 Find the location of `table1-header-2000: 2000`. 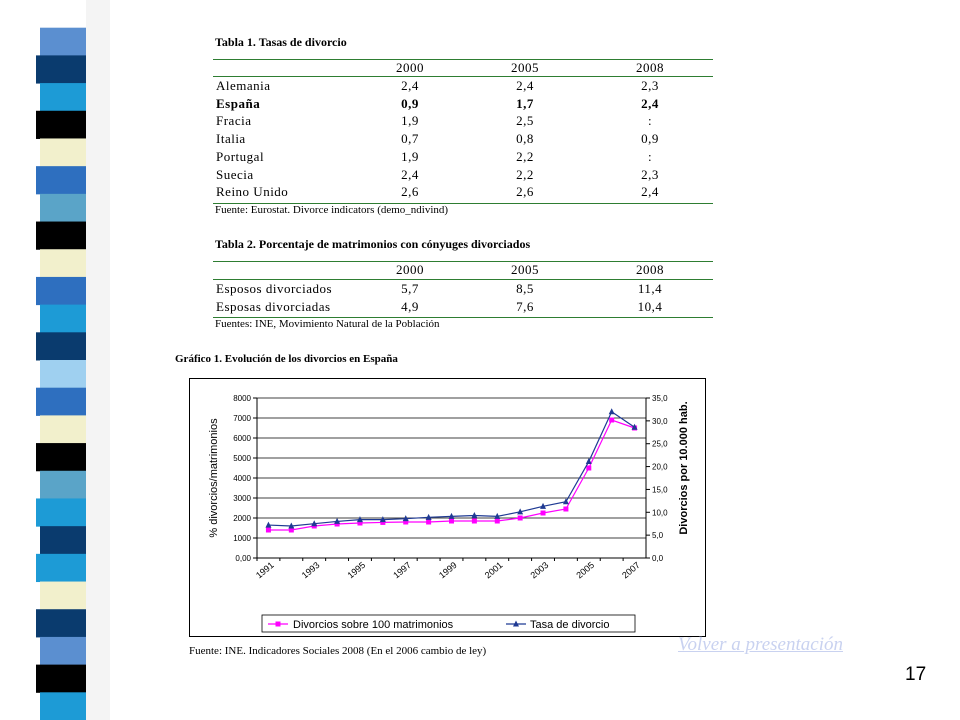

table1-header-2000: 2000 is located at coordinates (410, 67).